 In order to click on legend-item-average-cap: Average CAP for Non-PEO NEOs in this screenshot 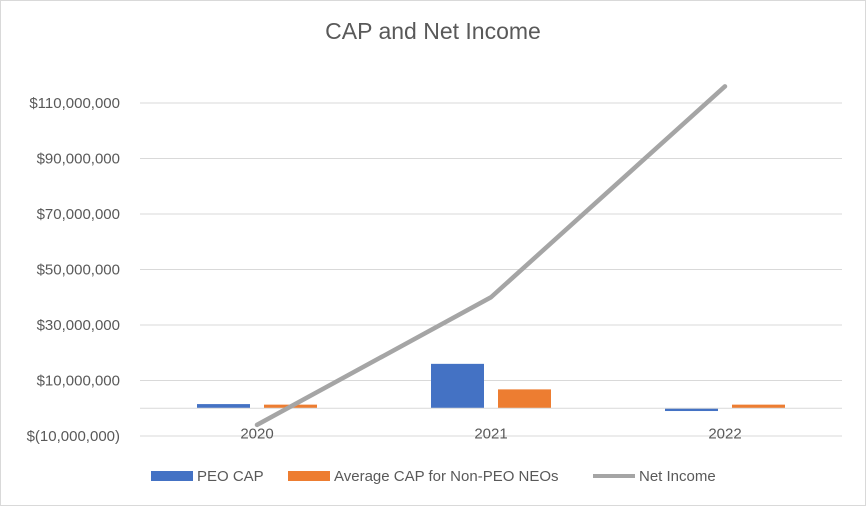, I will do `click(423, 476)`.